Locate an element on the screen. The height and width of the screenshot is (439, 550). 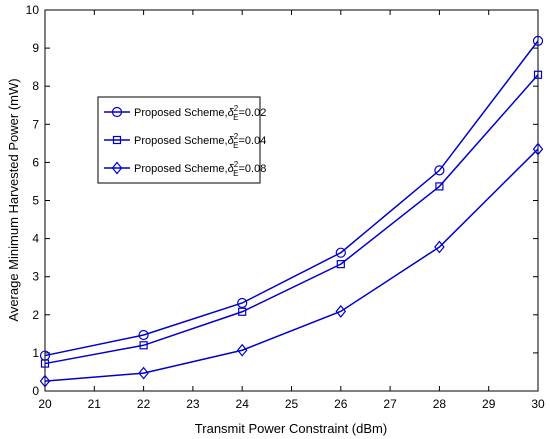
y-tick-label: 3 is located at coordinates (35, 277).